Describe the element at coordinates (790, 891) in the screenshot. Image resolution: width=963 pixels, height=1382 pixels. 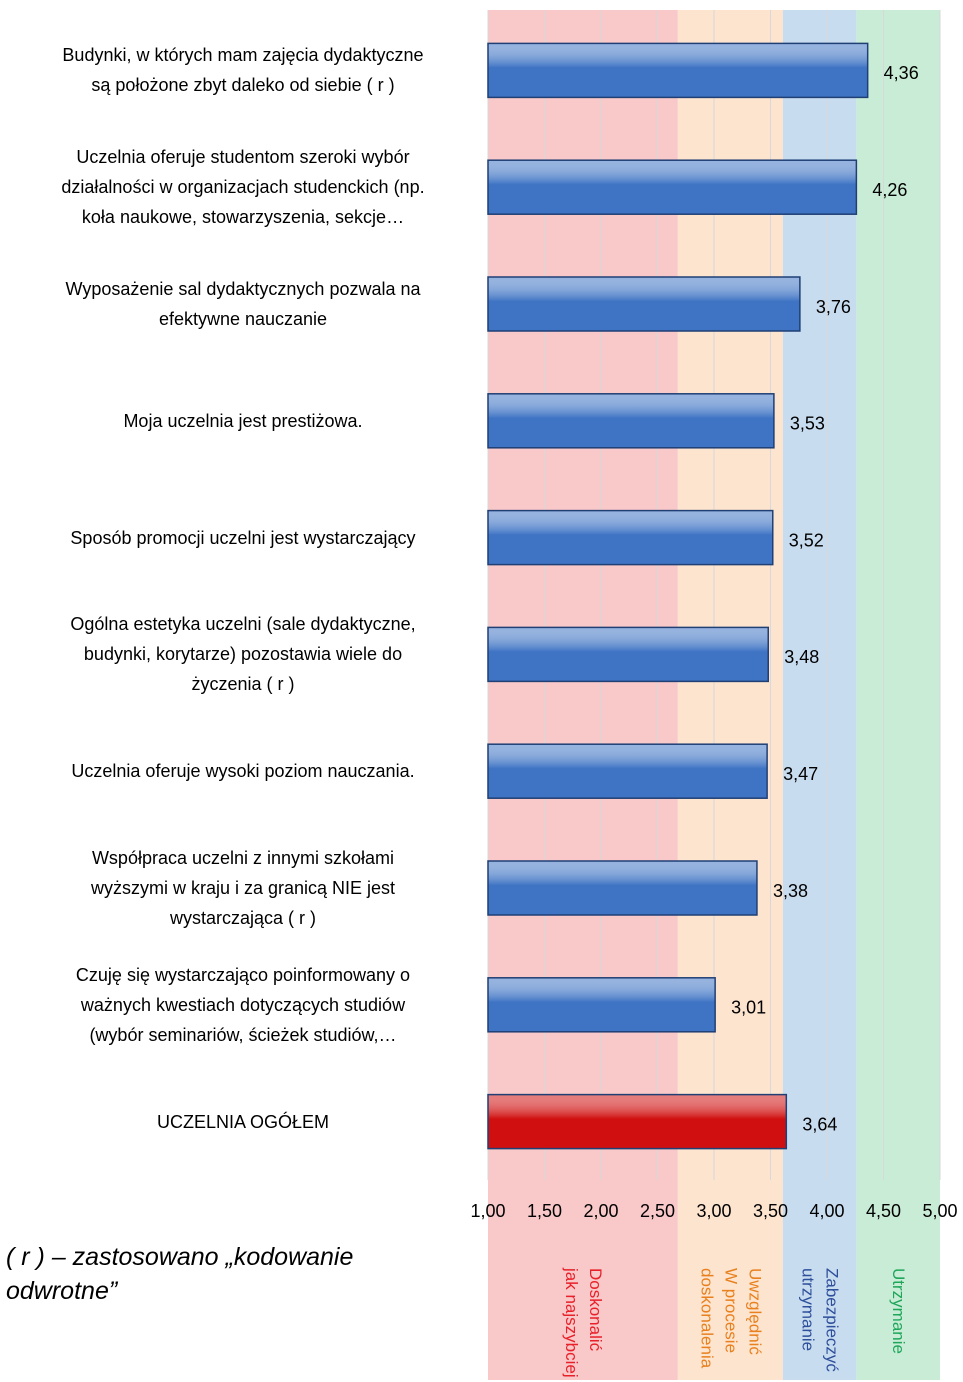
I see `value-label: 3,38` at that location.